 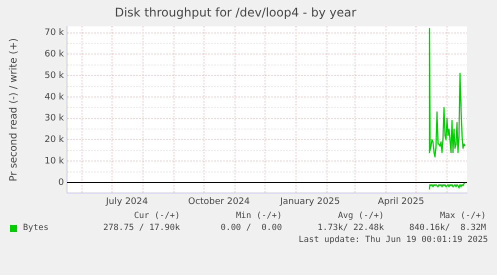 I want to click on text: Last update: Thu Jun 19 00:01:19 2025, so click(x=393, y=240).